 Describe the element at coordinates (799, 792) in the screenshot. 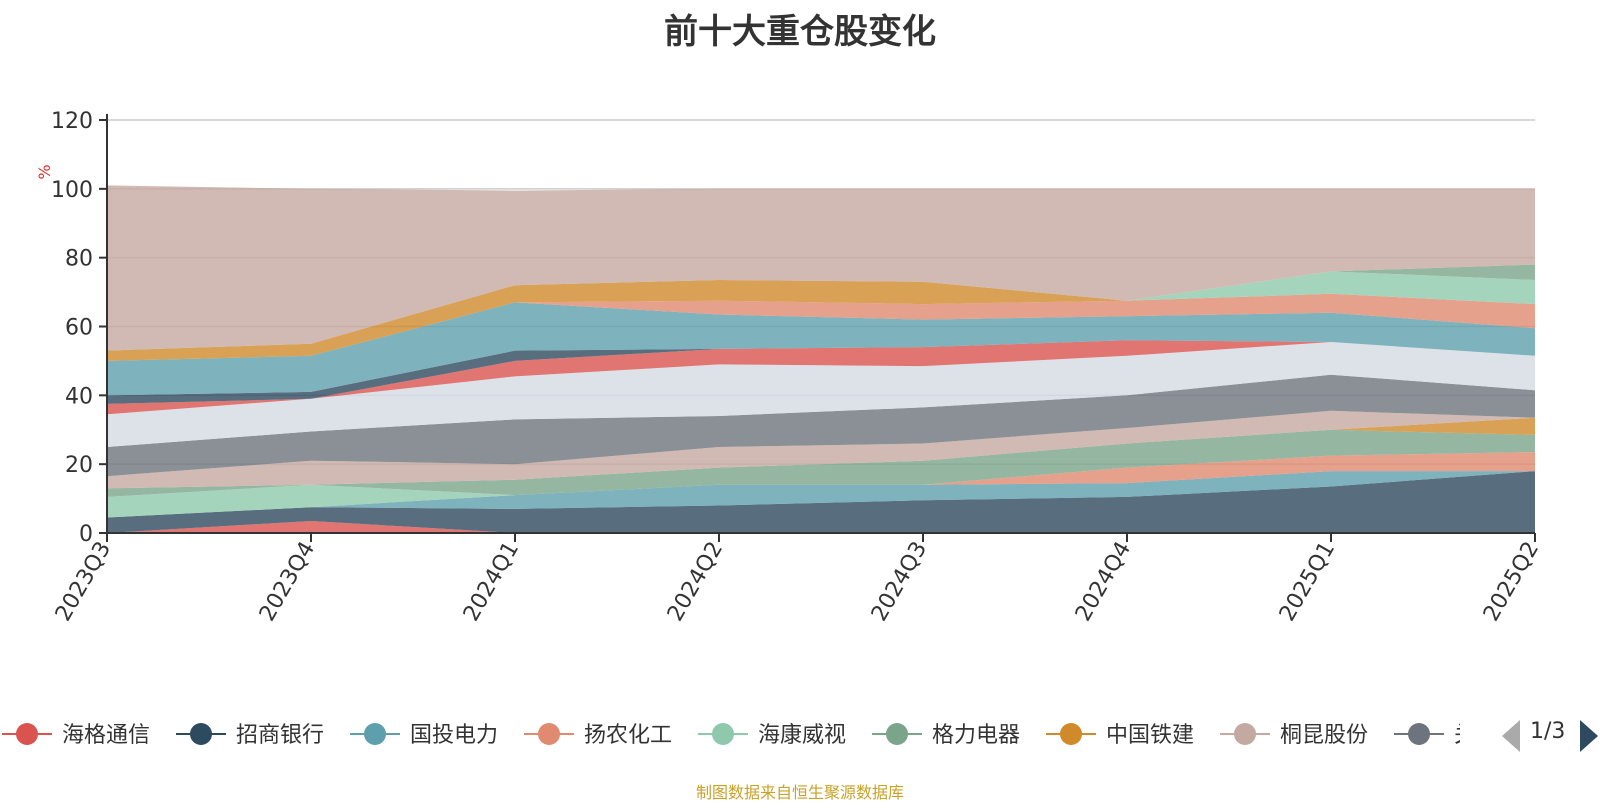

I see `source-note: 制图数据来自恒生聚源数据库` at that location.